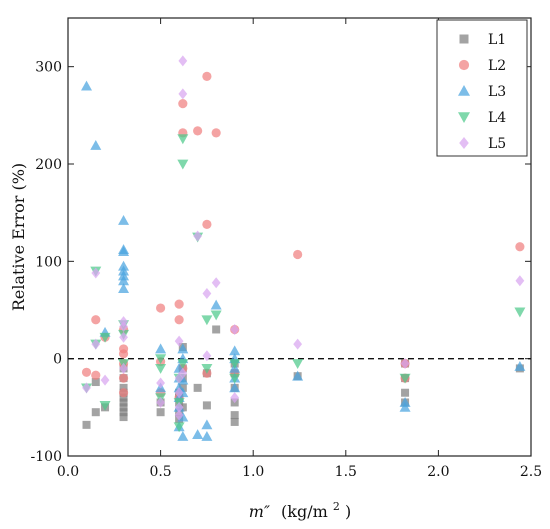  I want to click on x-tick-label: 1.5, so click(346, 472).